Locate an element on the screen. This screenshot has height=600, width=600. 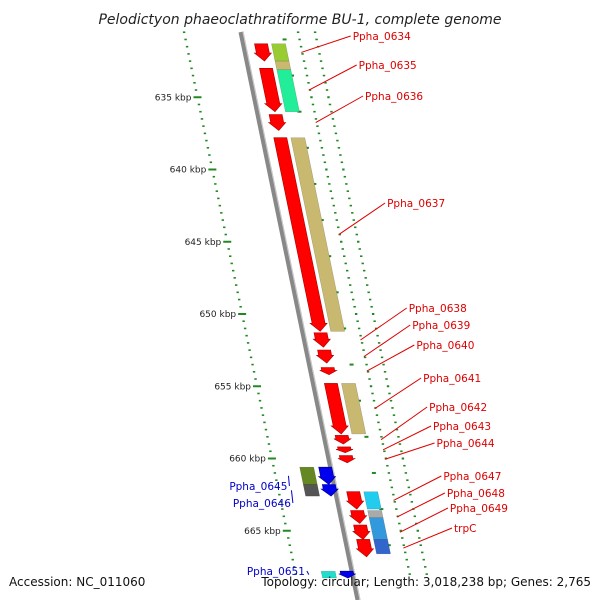
forward-gene-label: Ppha_0638 is located at coordinates (438, 309).